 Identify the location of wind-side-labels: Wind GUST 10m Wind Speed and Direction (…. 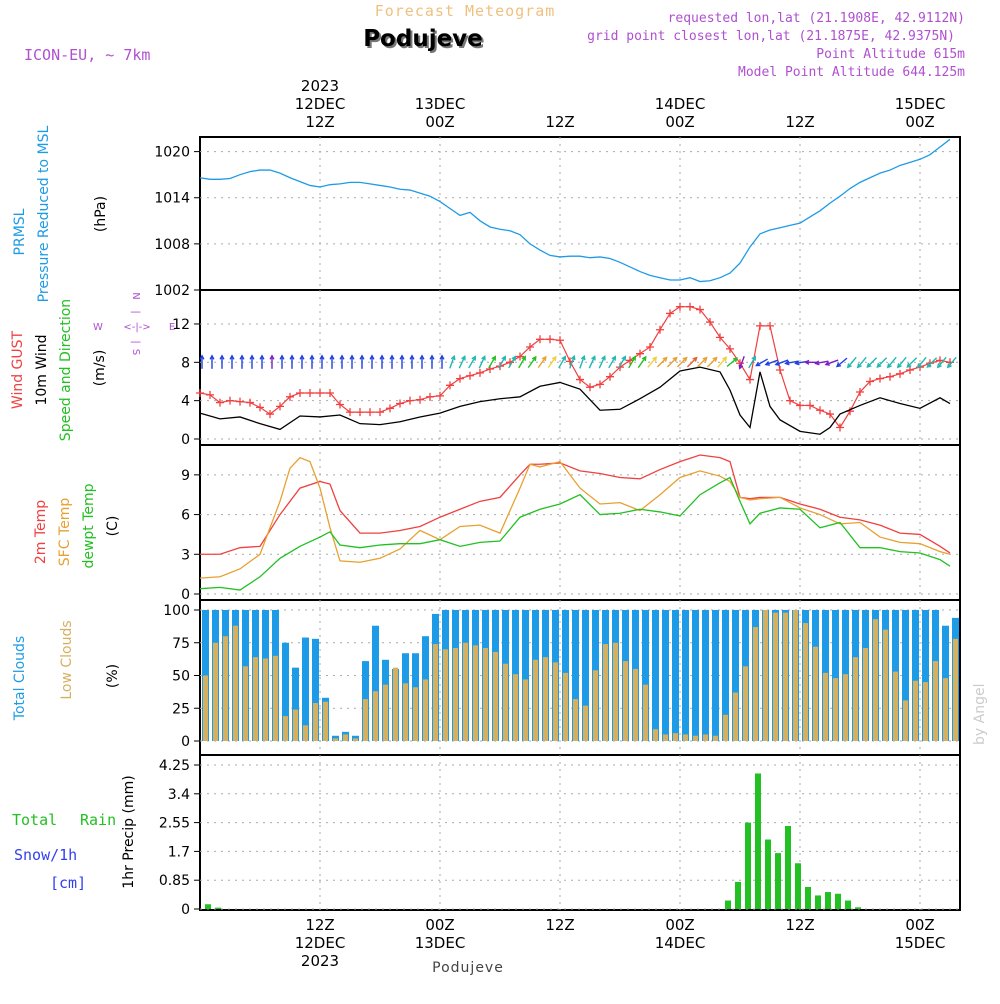
(92, 366).